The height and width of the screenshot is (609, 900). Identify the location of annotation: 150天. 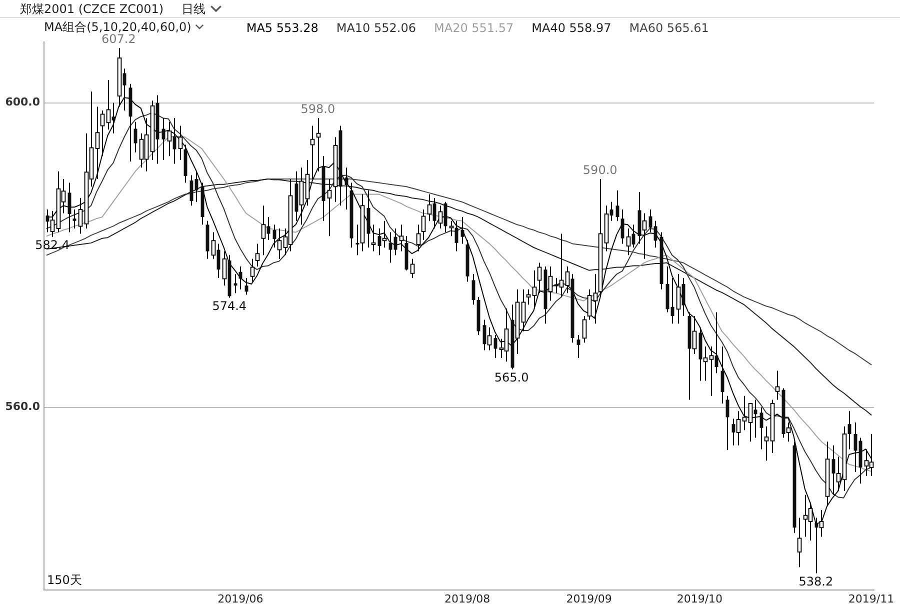
(64, 580).